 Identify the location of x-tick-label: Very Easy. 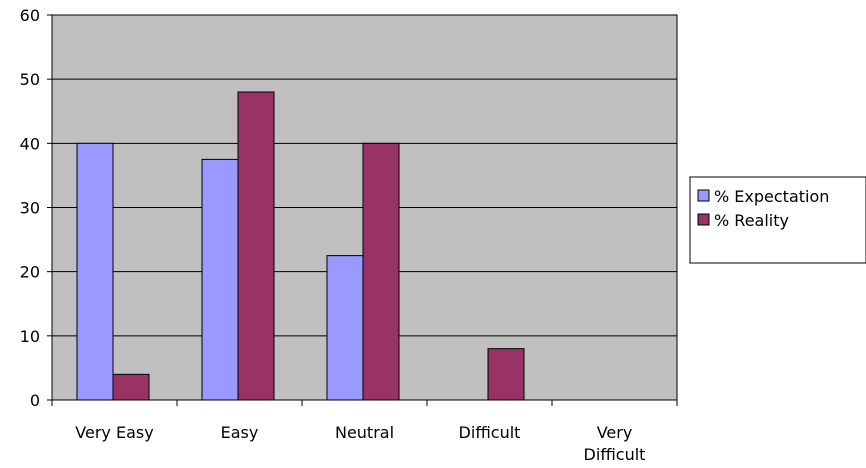
(114, 432).